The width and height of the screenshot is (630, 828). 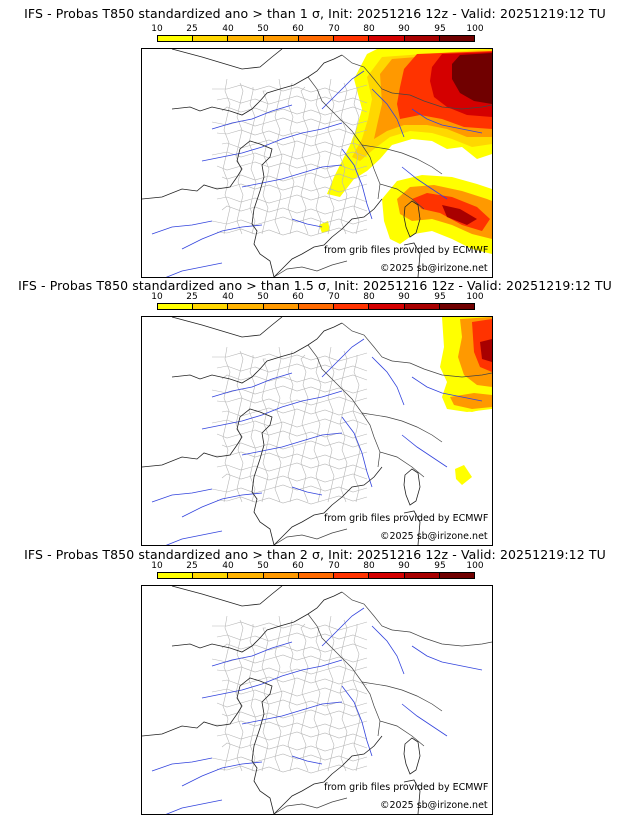 I want to click on copyright-credit: ©2025 sb@irizone.net, so click(x=434, y=805).